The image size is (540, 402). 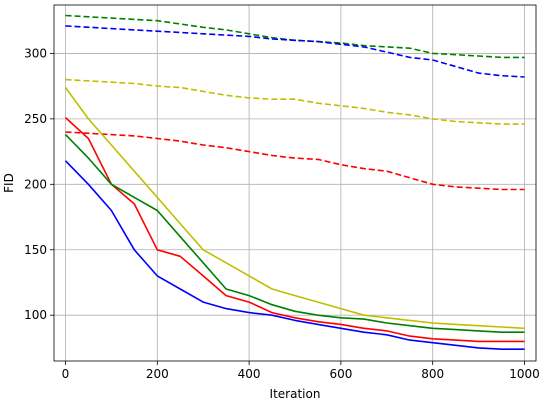 I want to click on x-tick-label: 400, so click(x=249, y=374).